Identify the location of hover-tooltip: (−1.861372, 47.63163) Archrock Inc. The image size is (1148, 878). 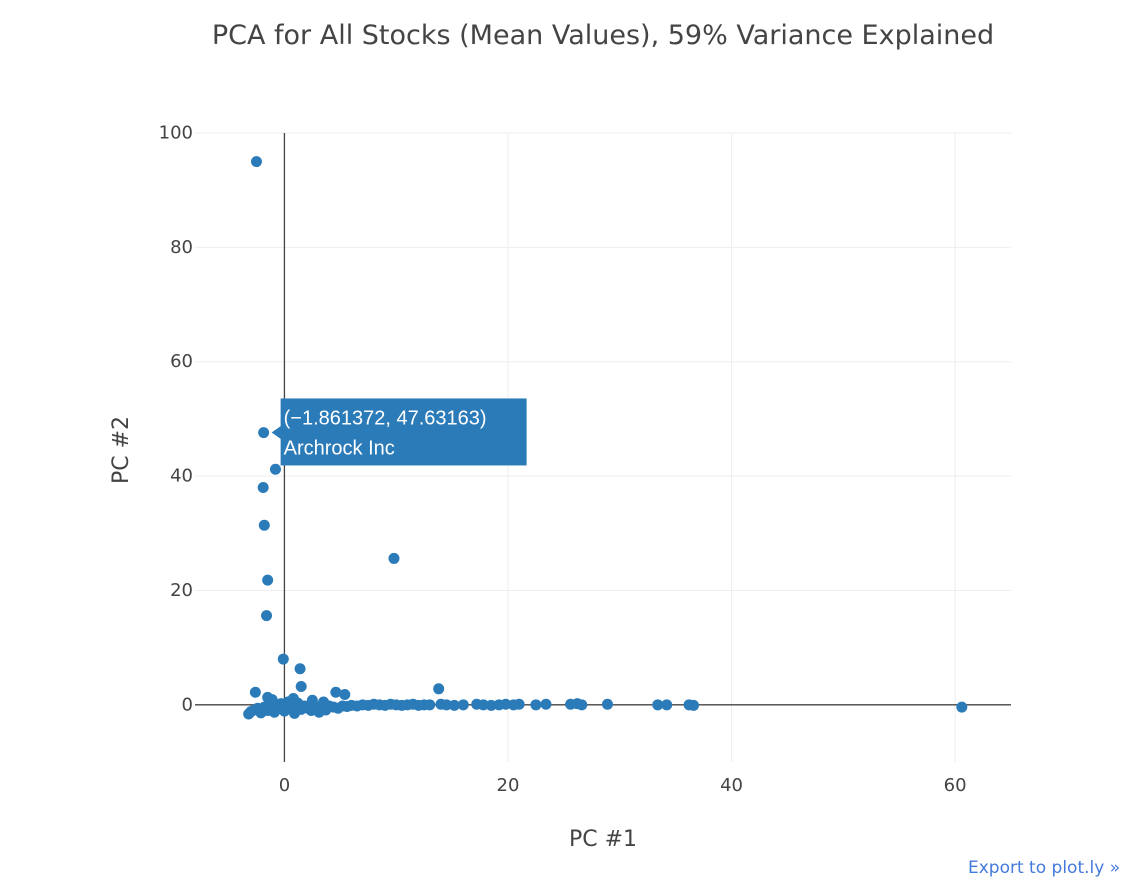
(399, 432).